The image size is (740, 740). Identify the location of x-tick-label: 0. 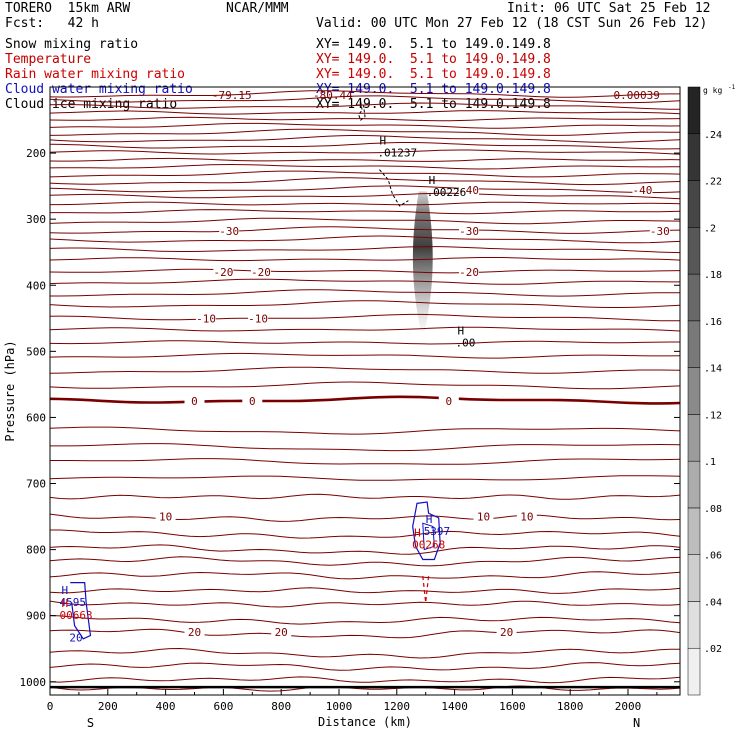
(50, 706).